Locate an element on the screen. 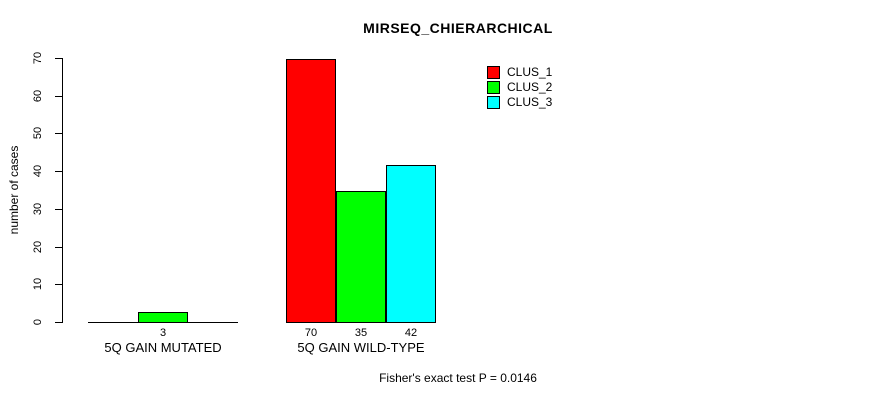 This screenshot has width=890, height=400. y-axis-tick-label: 40 is located at coordinates (38, 171).